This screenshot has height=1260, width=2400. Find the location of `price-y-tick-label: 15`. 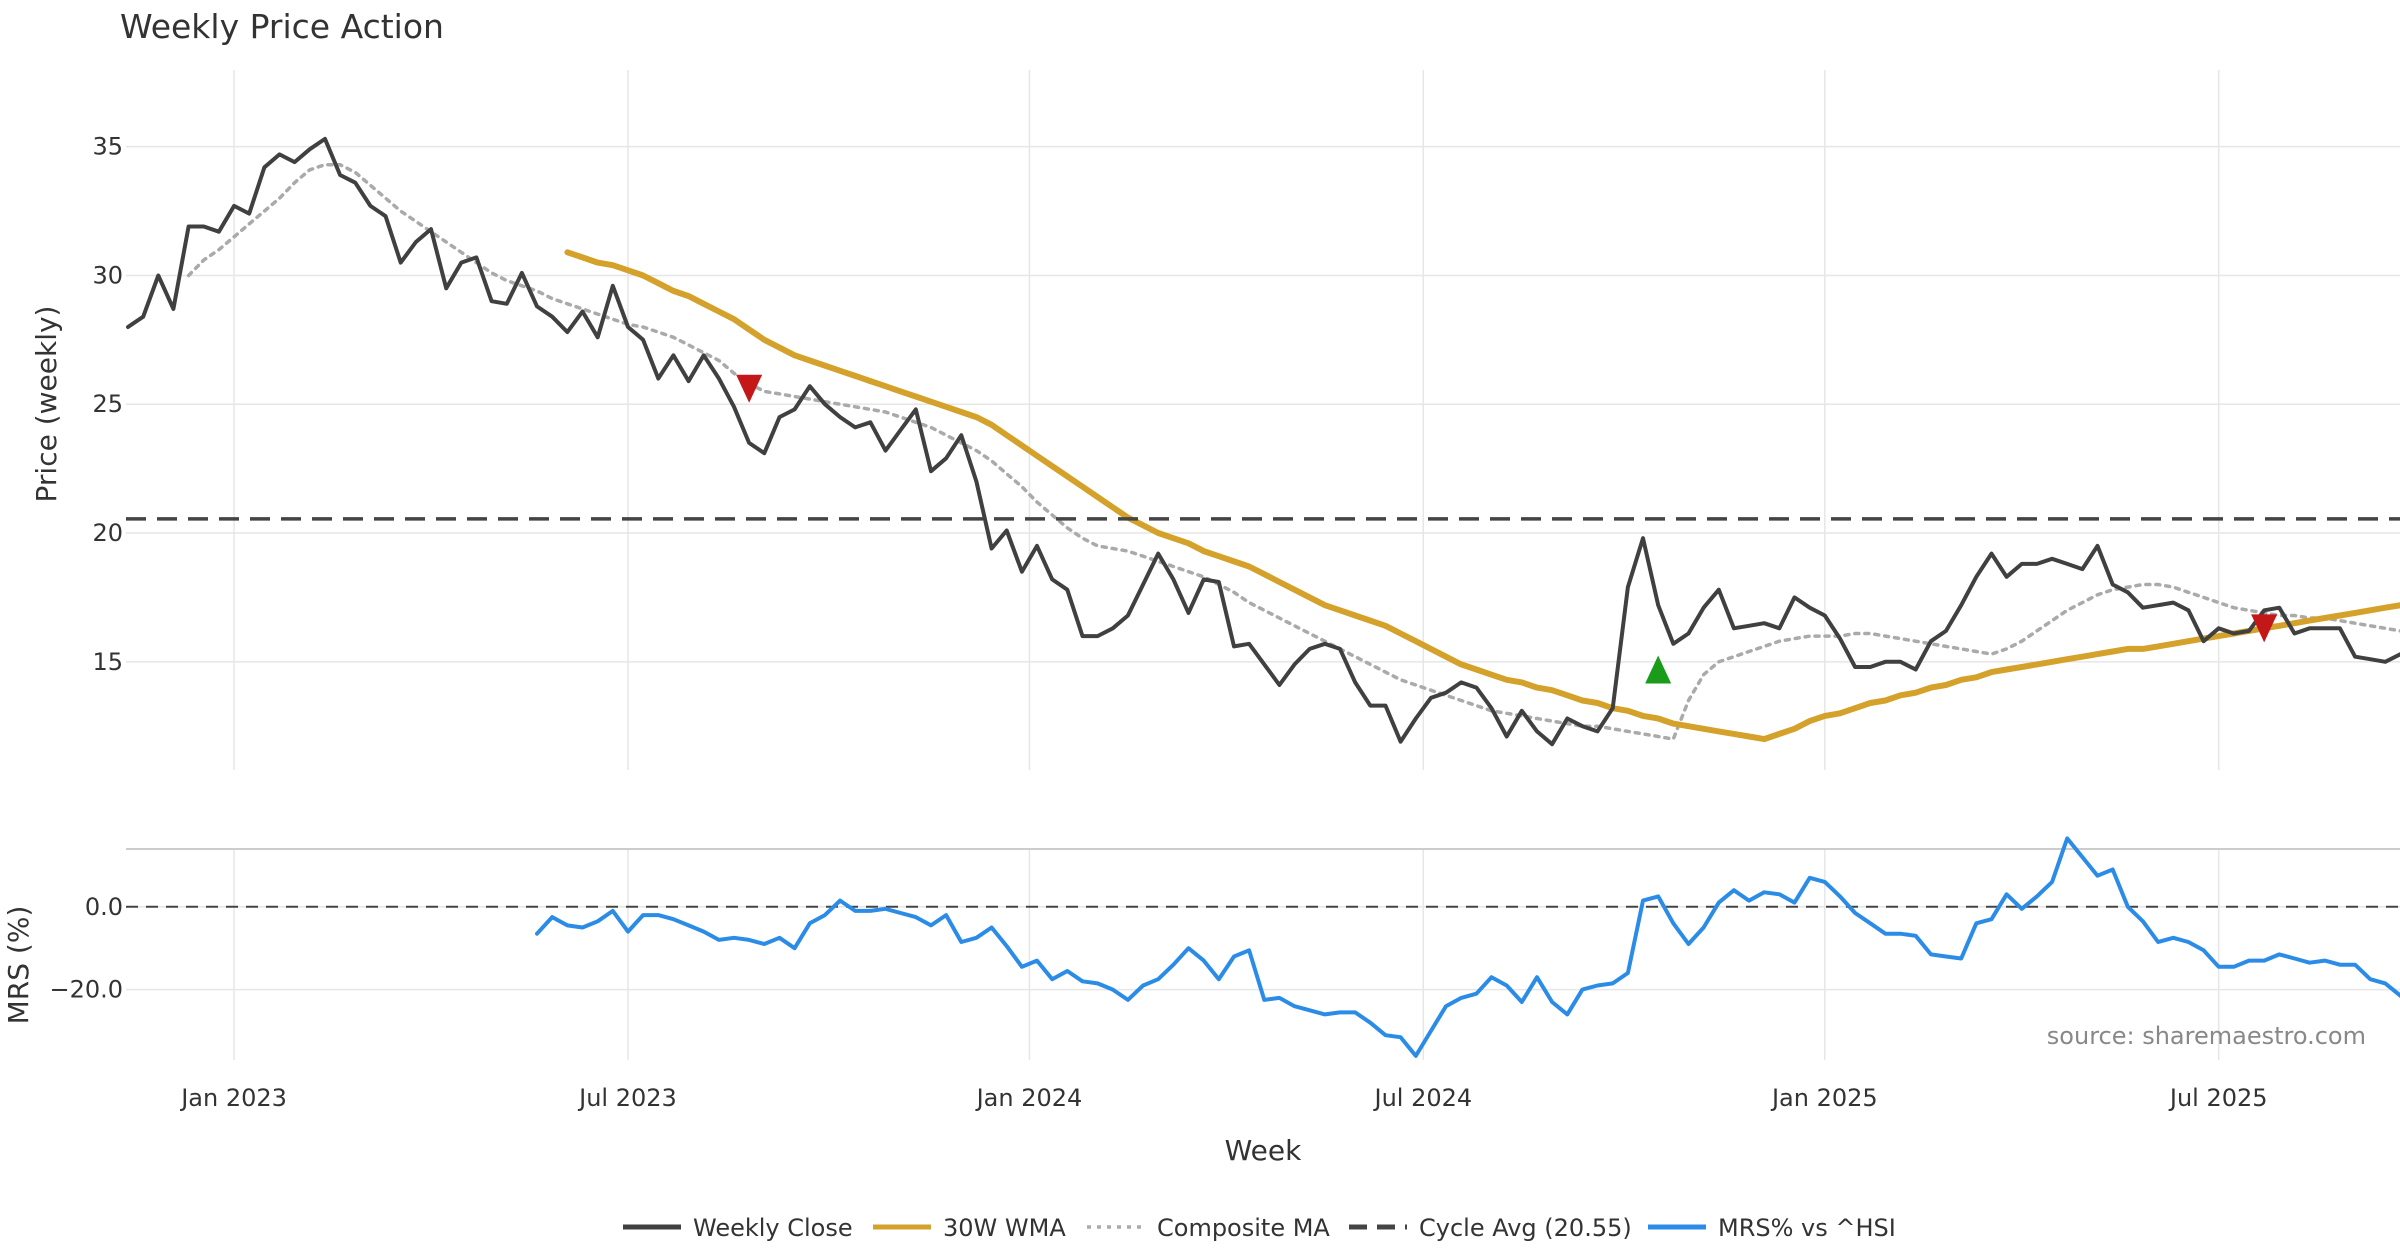

price-y-tick-label: 15 is located at coordinates (107, 662).